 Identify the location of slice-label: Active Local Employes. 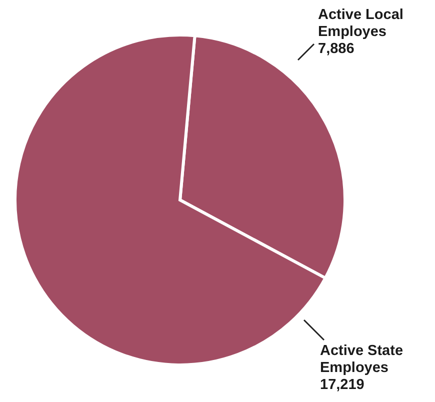
(361, 23).